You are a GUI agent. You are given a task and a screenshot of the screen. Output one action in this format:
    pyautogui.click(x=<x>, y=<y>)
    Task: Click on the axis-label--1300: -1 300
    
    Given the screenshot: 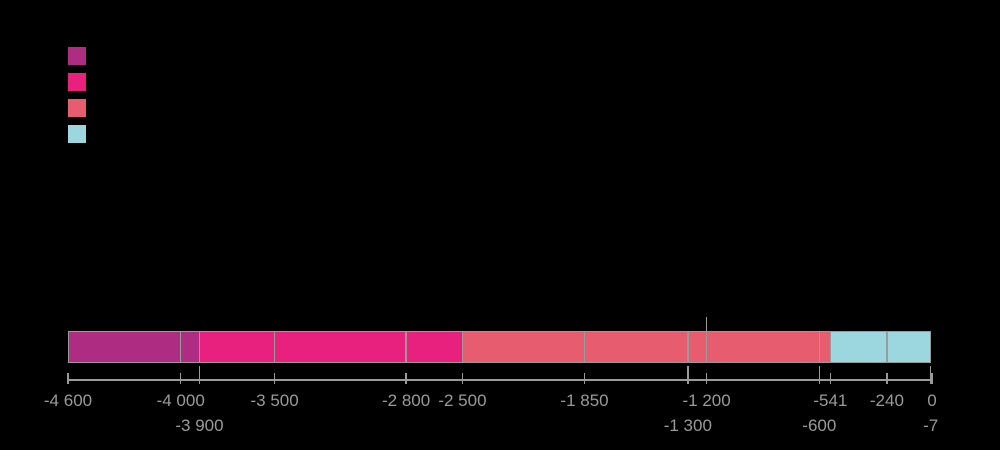 What is the action you would take?
    pyautogui.click(x=687, y=425)
    